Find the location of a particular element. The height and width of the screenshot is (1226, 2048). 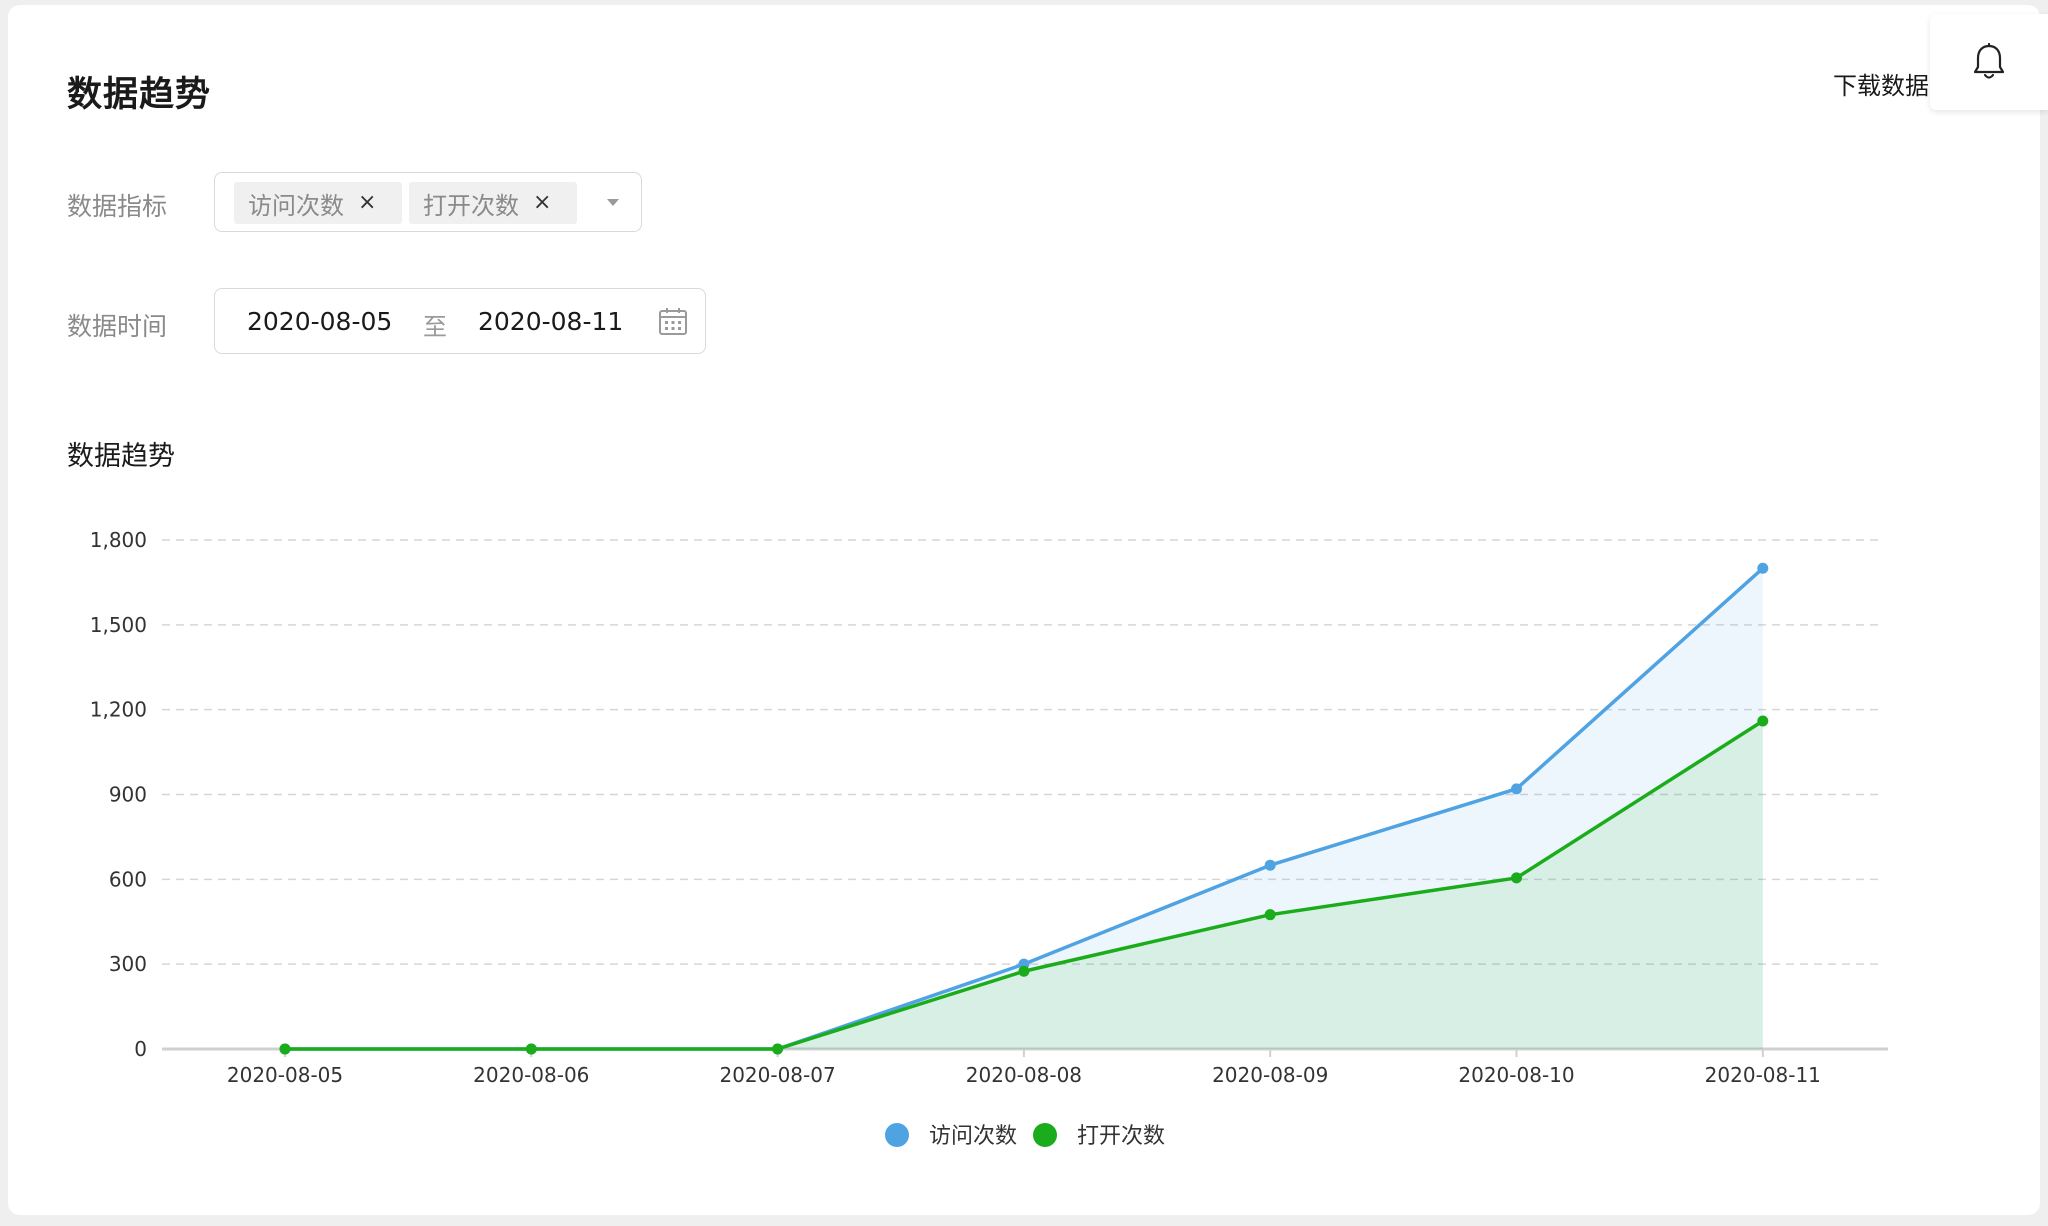

metric-label: 数据指标 is located at coordinates (117, 206).